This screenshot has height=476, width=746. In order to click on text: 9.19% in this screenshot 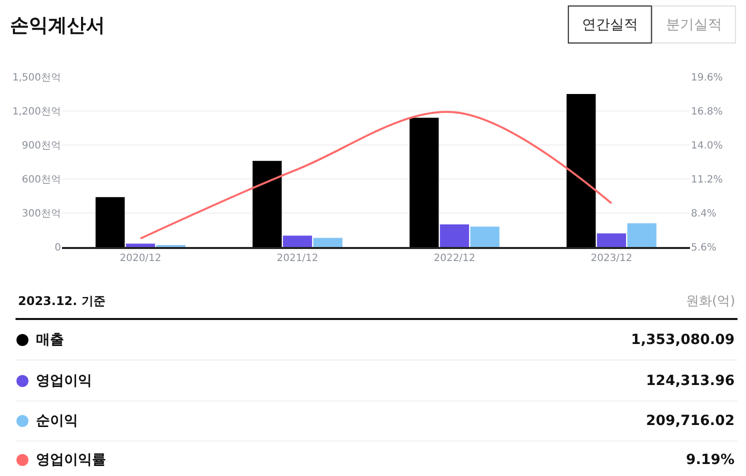, I will do `click(710, 460)`.